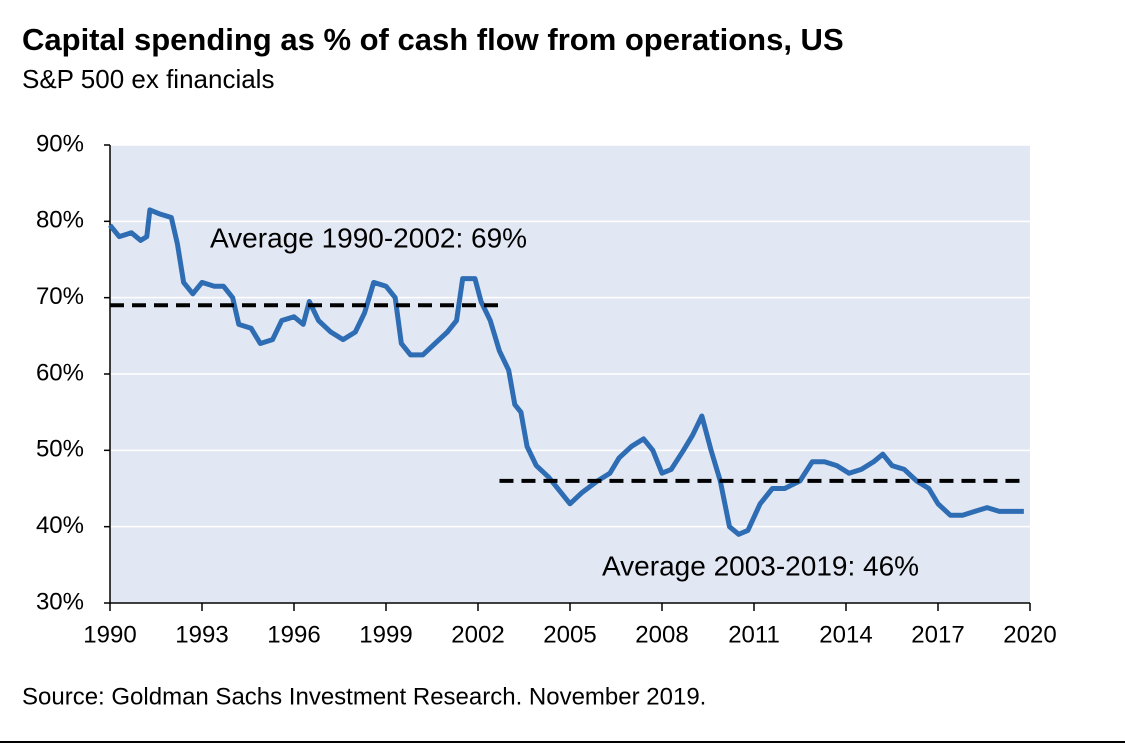  Describe the element at coordinates (368, 237) in the screenshot. I see `annotation: Average 1990-2002: 69%` at that location.